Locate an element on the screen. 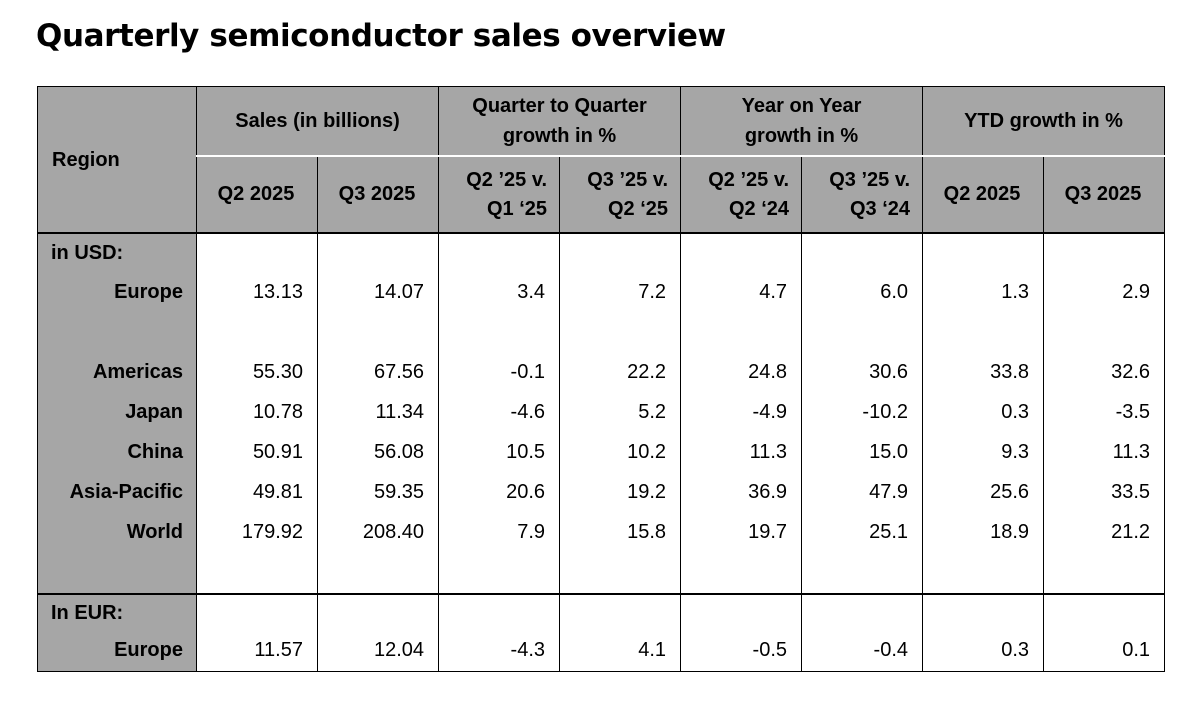 This screenshot has width=1197, height=702. group-header-qoq-label: Quarter to Quarter growth in % is located at coordinates (559, 121).